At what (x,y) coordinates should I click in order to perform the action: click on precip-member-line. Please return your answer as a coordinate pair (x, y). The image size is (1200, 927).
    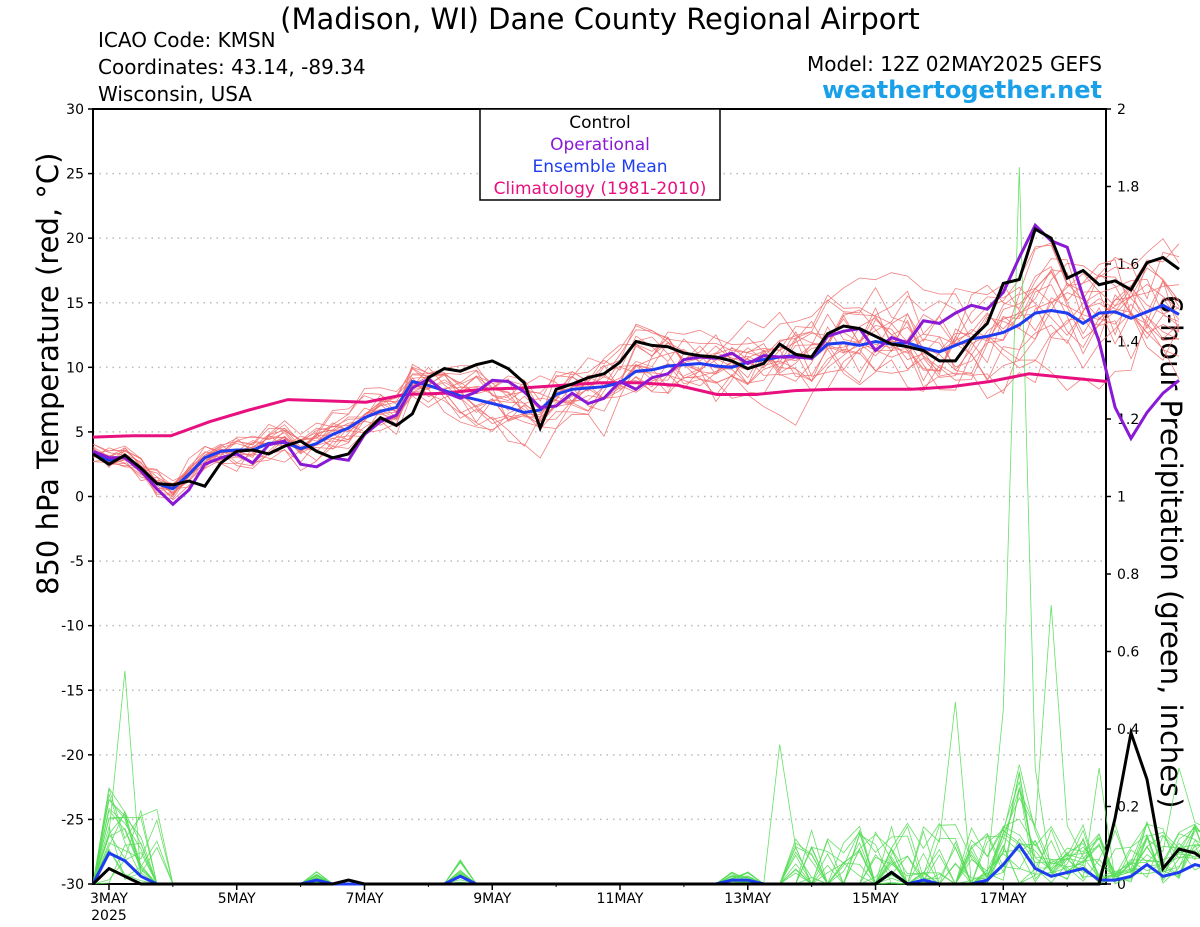
    Looking at the image, I should click on (646, 854).